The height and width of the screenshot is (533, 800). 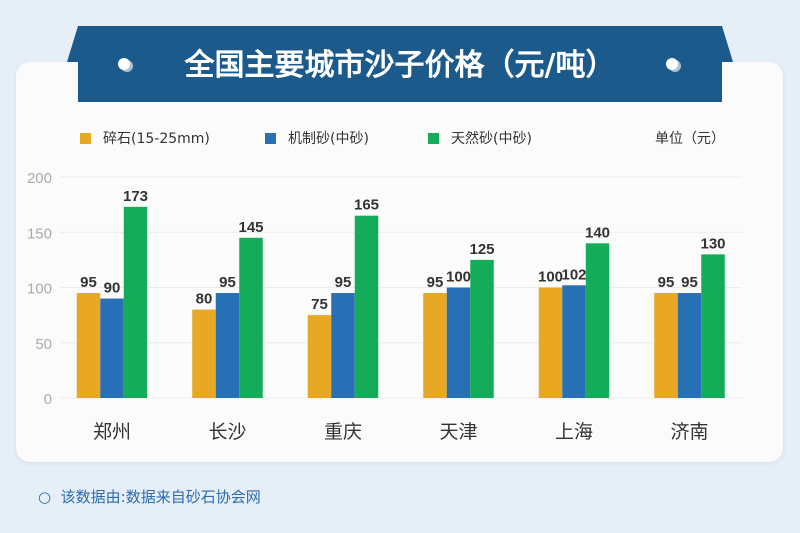 What do you see at coordinates (573, 274) in the screenshot?
I see `data-label: 102` at bounding box center [573, 274].